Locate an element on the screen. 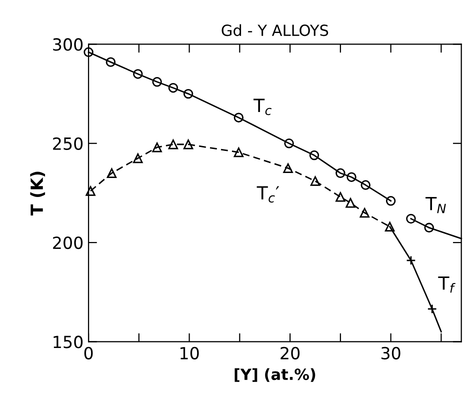 The height and width of the screenshot is (402, 466). x-tick-label: 10 is located at coordinates (189, 353).